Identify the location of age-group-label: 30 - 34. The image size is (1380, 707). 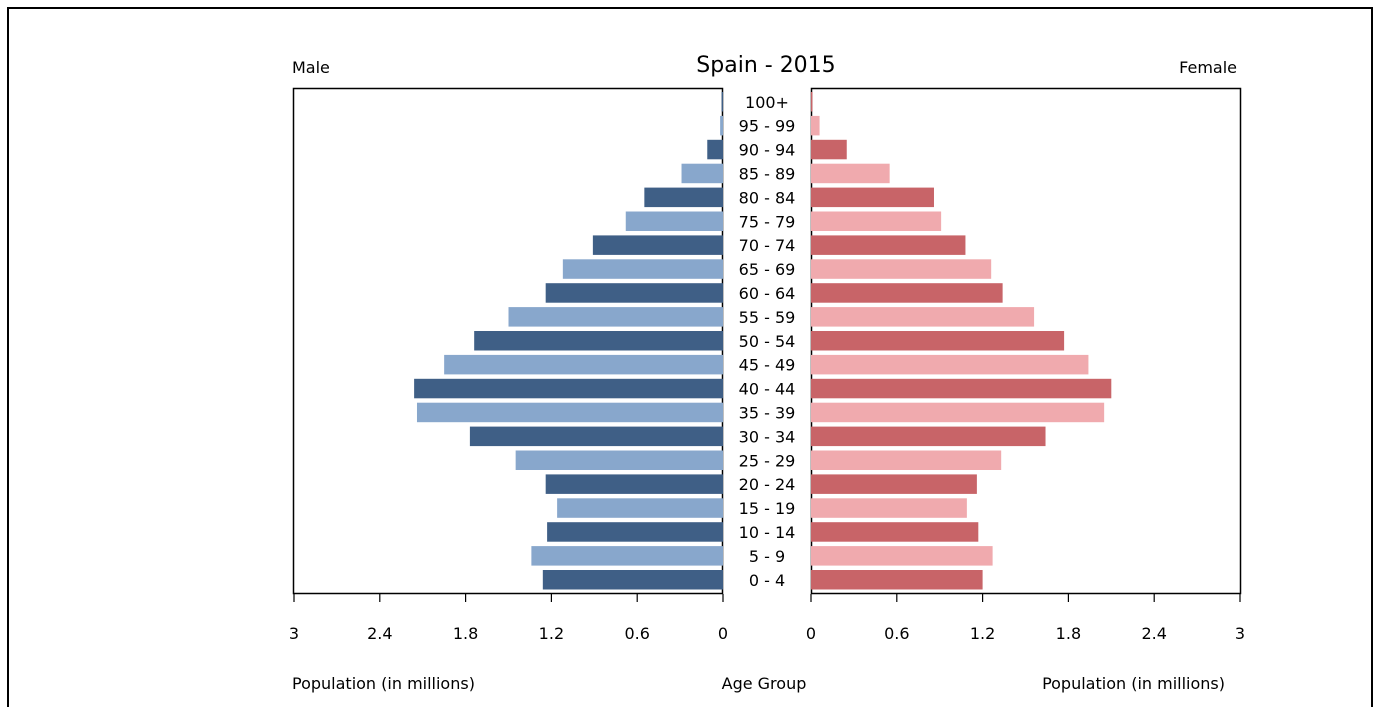
(767, 436).